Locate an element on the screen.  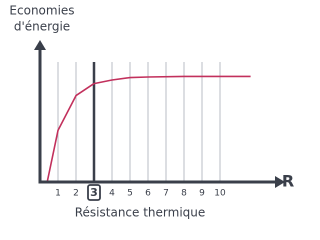
x-tick-label: 7 is located at coordinates (166, 194).